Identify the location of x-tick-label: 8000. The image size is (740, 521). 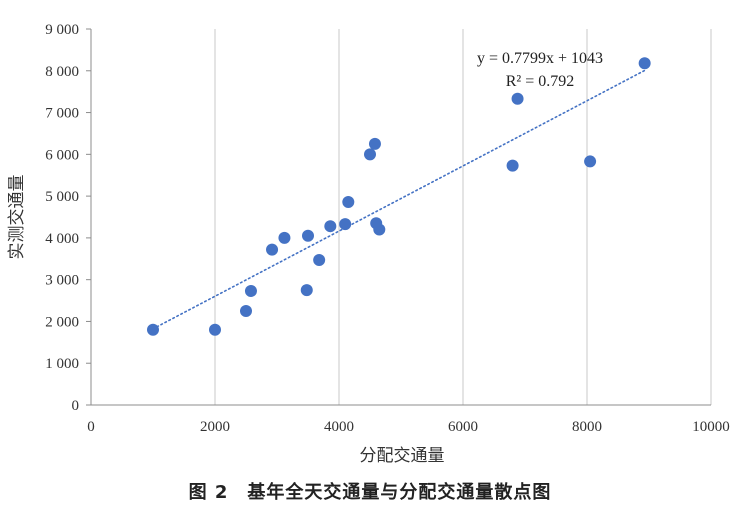
(587, 427).